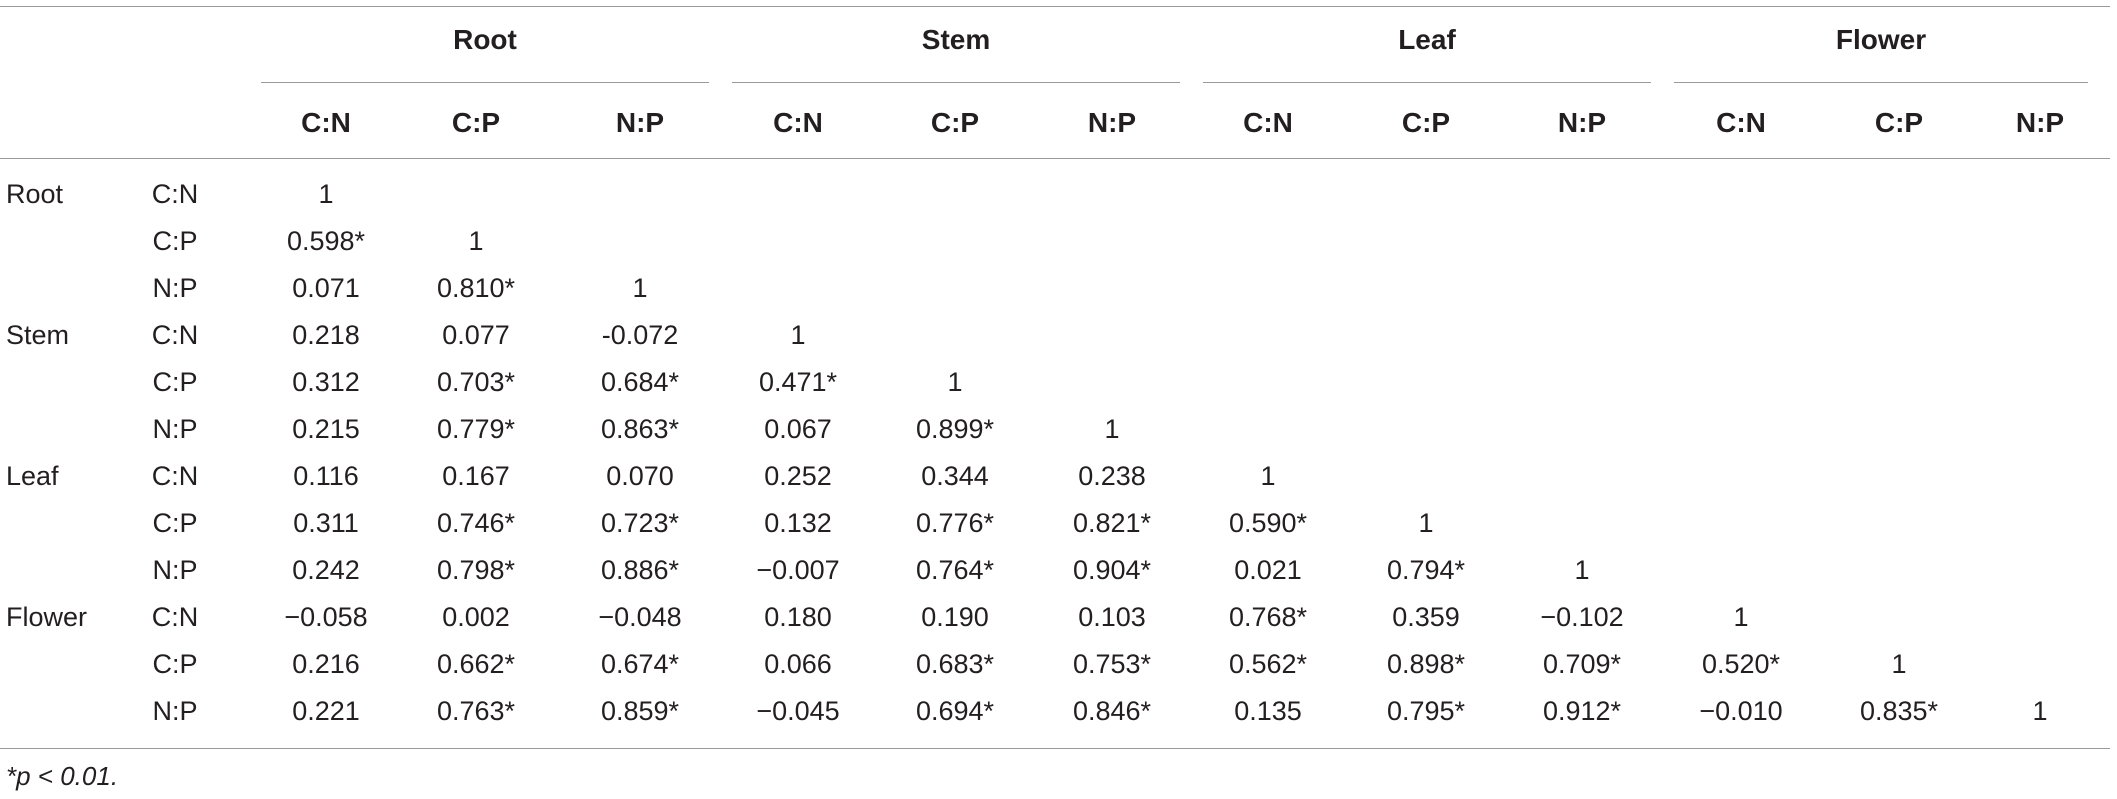 This screenshot has height=799, width=2117. Describe the element at coordinates (1426, 664) in the screenshot. I see `table-cell: 0.898*` at that location.